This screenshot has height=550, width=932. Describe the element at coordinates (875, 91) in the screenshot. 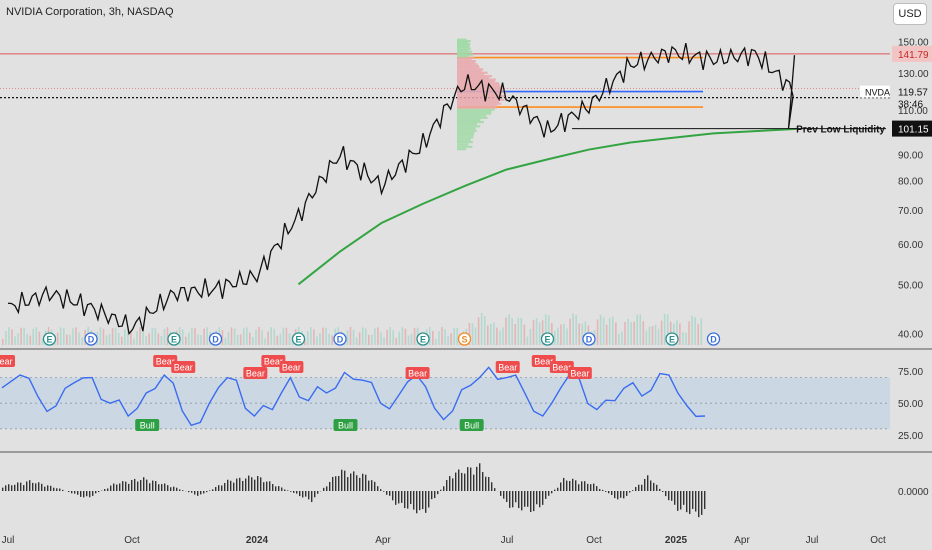

I see `symbol-label-bg` at that location.